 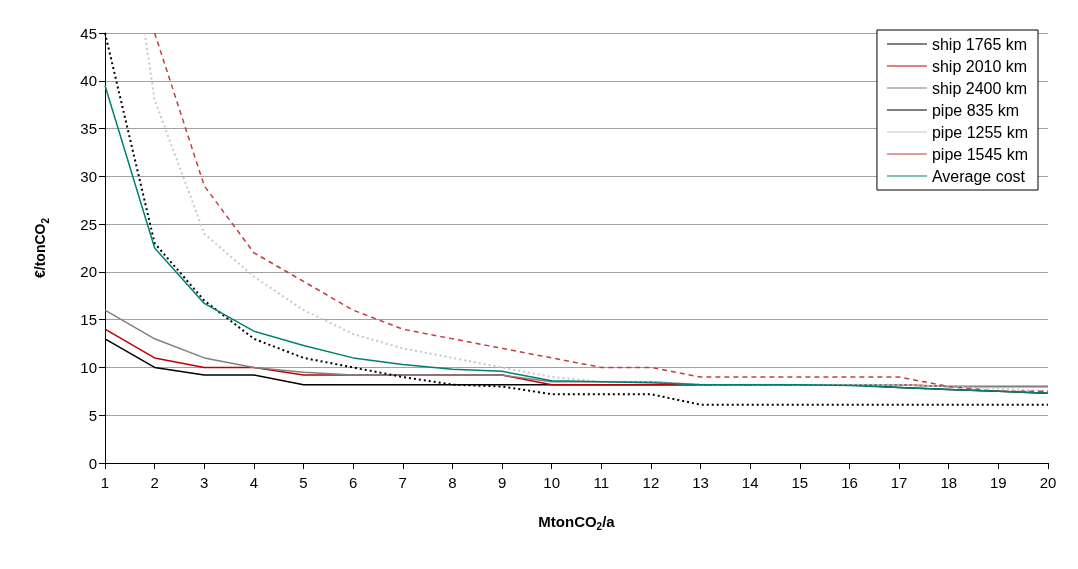 I want to click on legend-label: ship 2400 km, so click(x=979, y=88).